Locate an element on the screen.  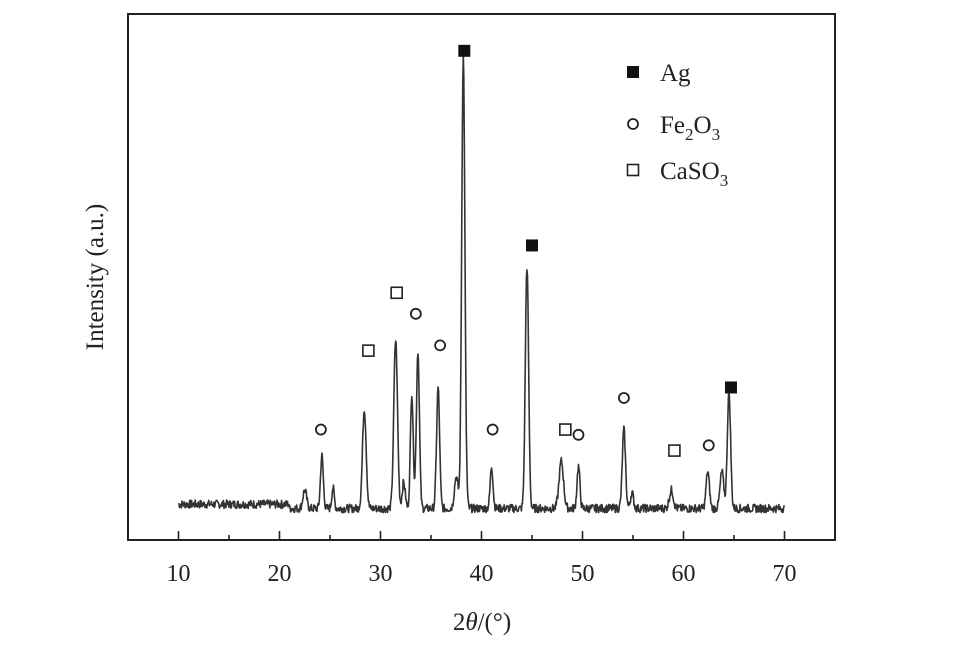
legend-marker-filled-square is located at coordinates (633, 72).